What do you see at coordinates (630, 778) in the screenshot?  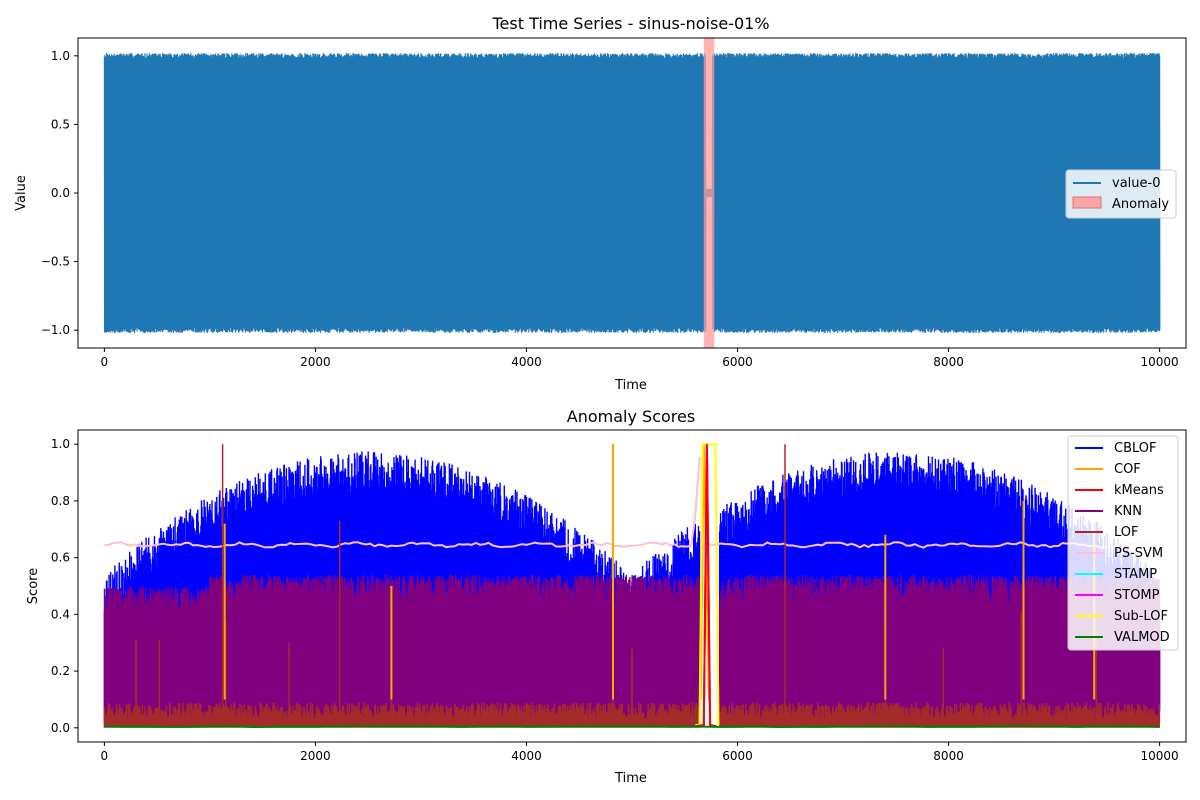 I see `bottom-x-label: Time` at bounding box center [630, 778].